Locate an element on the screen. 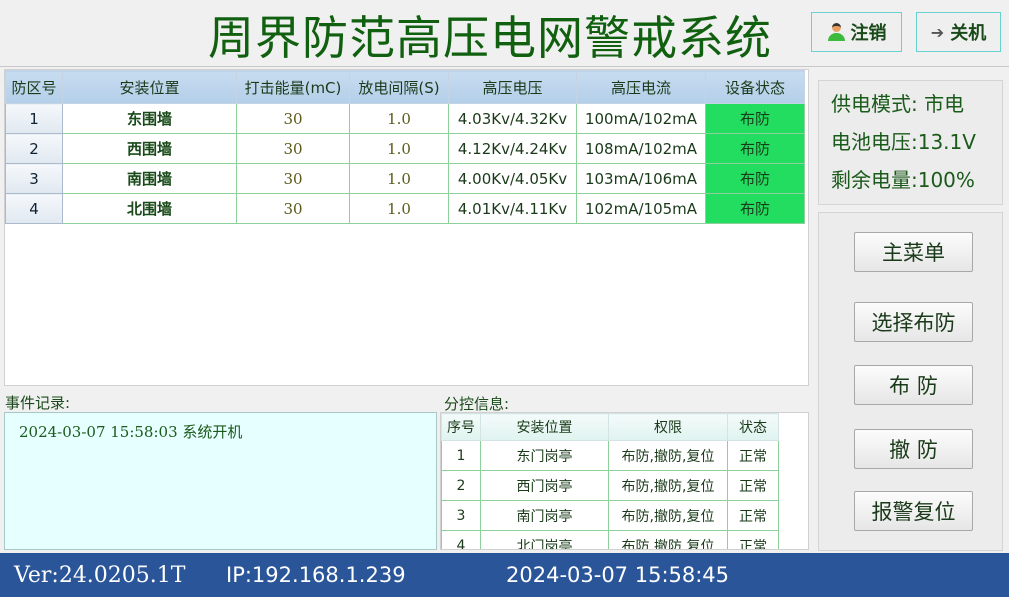  hv-voltage: 4.01Kv/4.11Kv is located at coordinates (512, 208).